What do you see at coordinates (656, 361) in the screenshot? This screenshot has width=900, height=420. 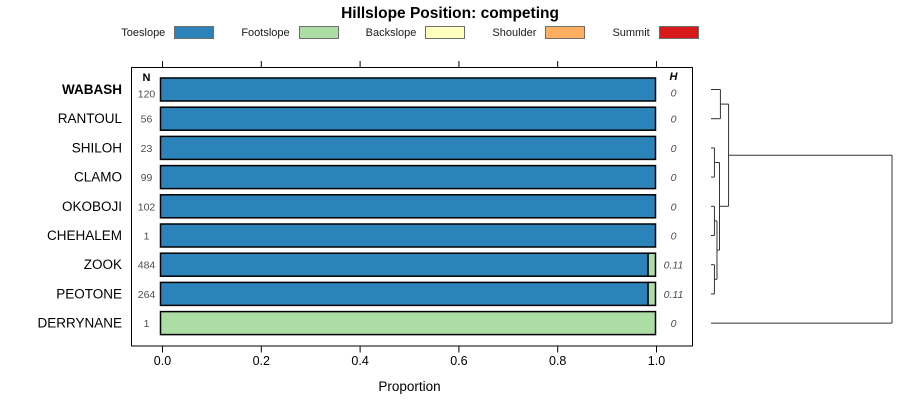 I see `x-tick-label: 1.0` at bounding box center [656, 361].